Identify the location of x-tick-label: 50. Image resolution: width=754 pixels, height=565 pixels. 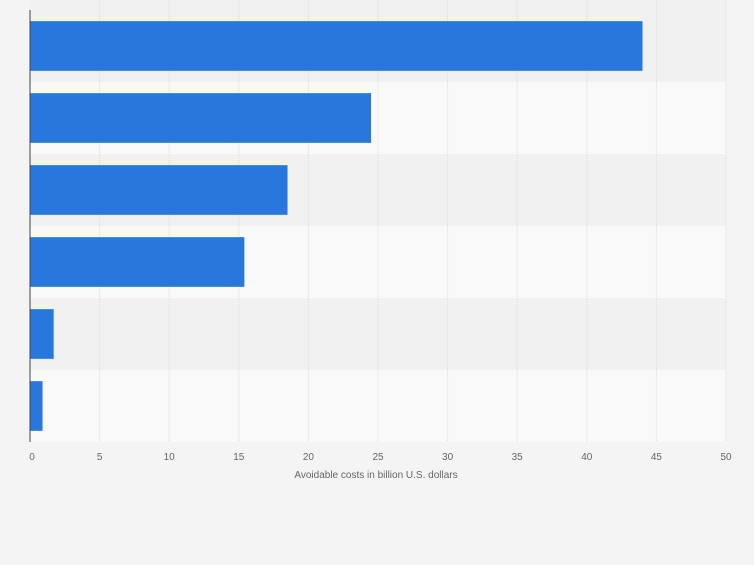
(726, 457).